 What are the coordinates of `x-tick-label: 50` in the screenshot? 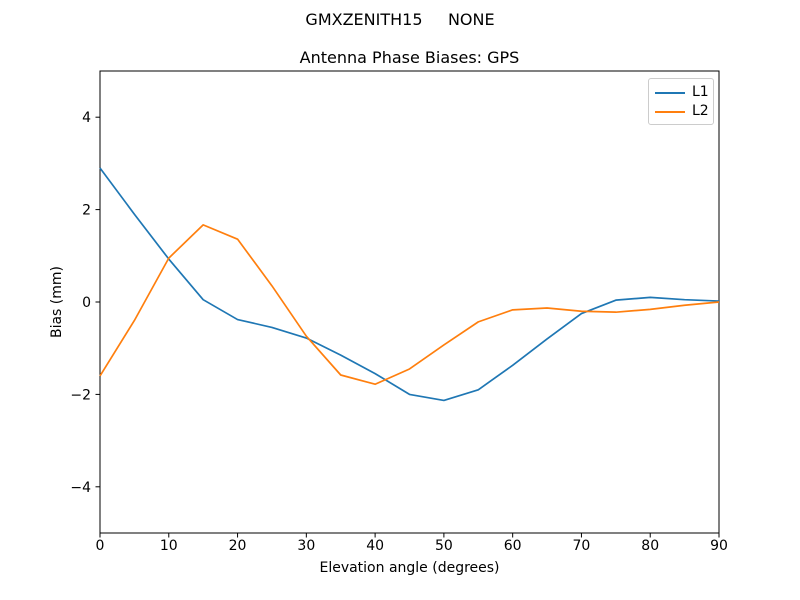 It's located at (444, 546).